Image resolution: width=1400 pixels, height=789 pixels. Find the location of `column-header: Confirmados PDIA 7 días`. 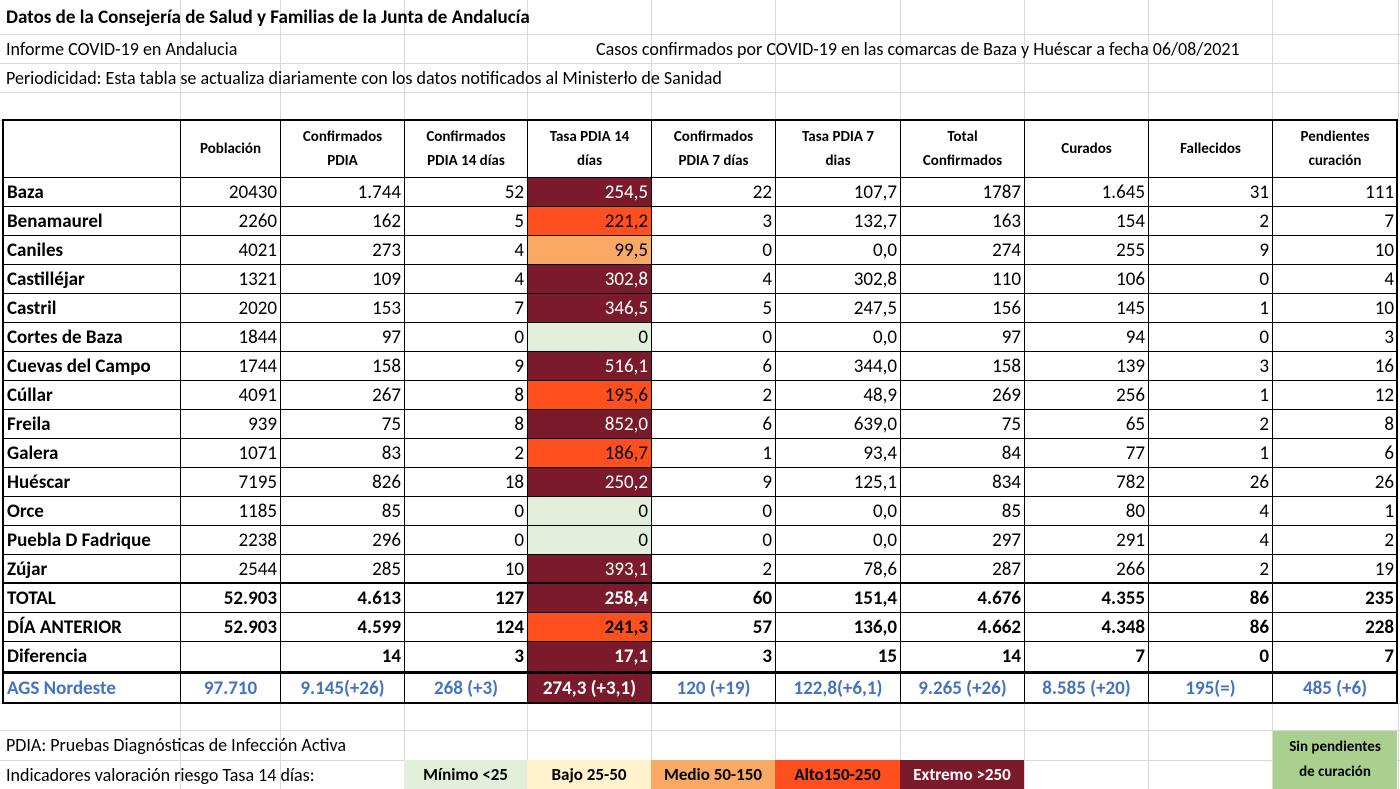

column-header: Confirmados PDIA 7 días is located at coordinates (713, 149).